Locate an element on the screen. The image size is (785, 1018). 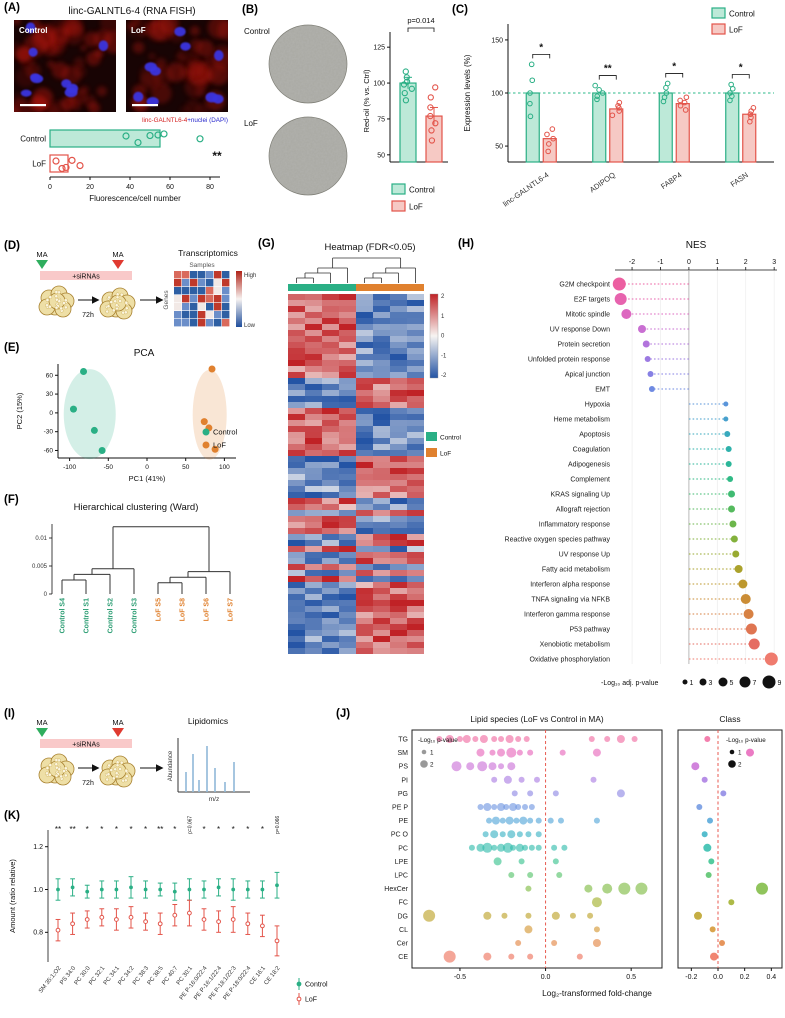
micrograph-caption: linc-GALNTL6-4+nuclei (DAPI) is located at coordinates (185, 120).